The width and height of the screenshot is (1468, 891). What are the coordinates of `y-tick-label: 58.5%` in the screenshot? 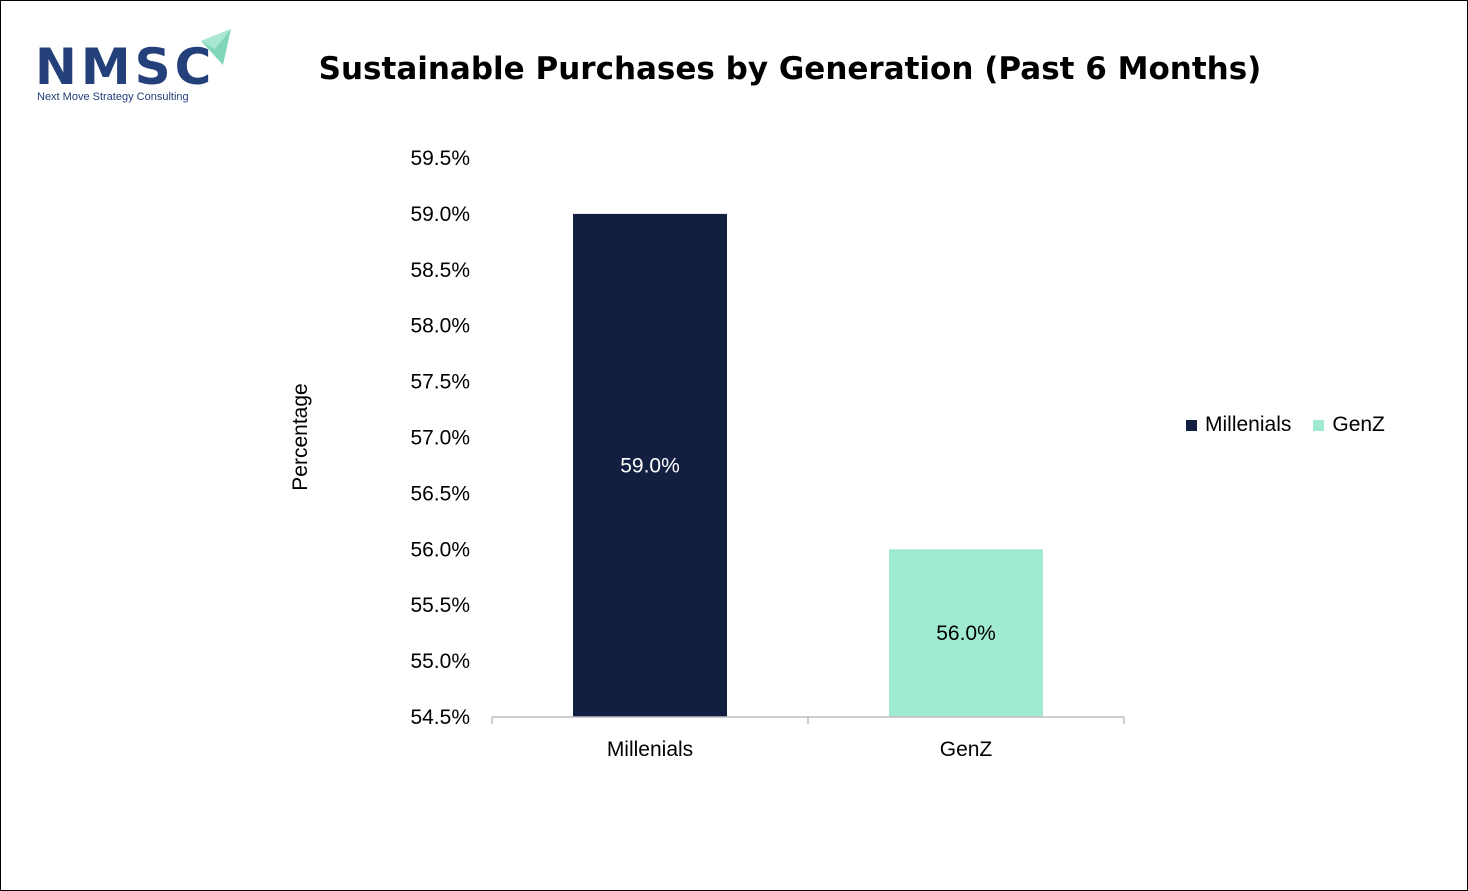 It's located at (440, 270).